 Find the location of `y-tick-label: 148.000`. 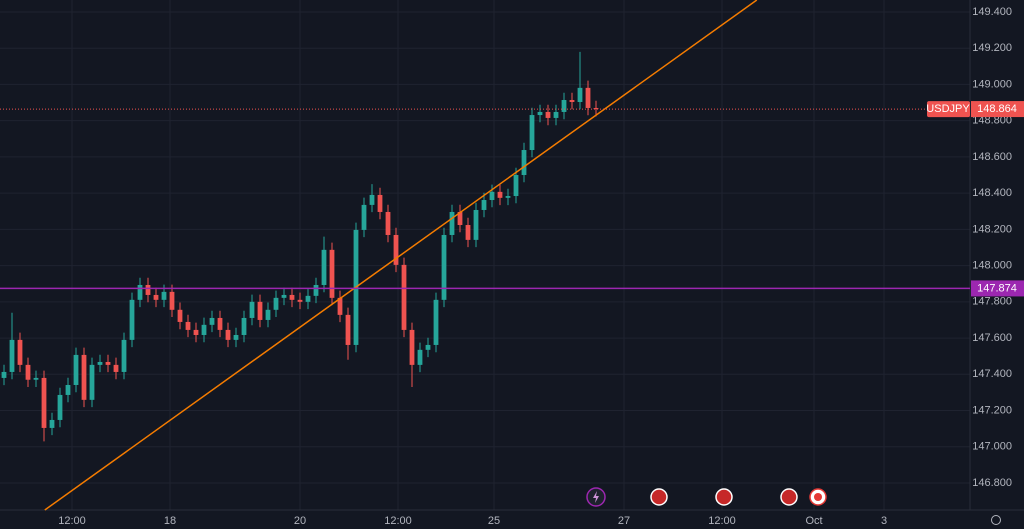

y-tick-label: 148.000 is located at coordinates (992, 266).